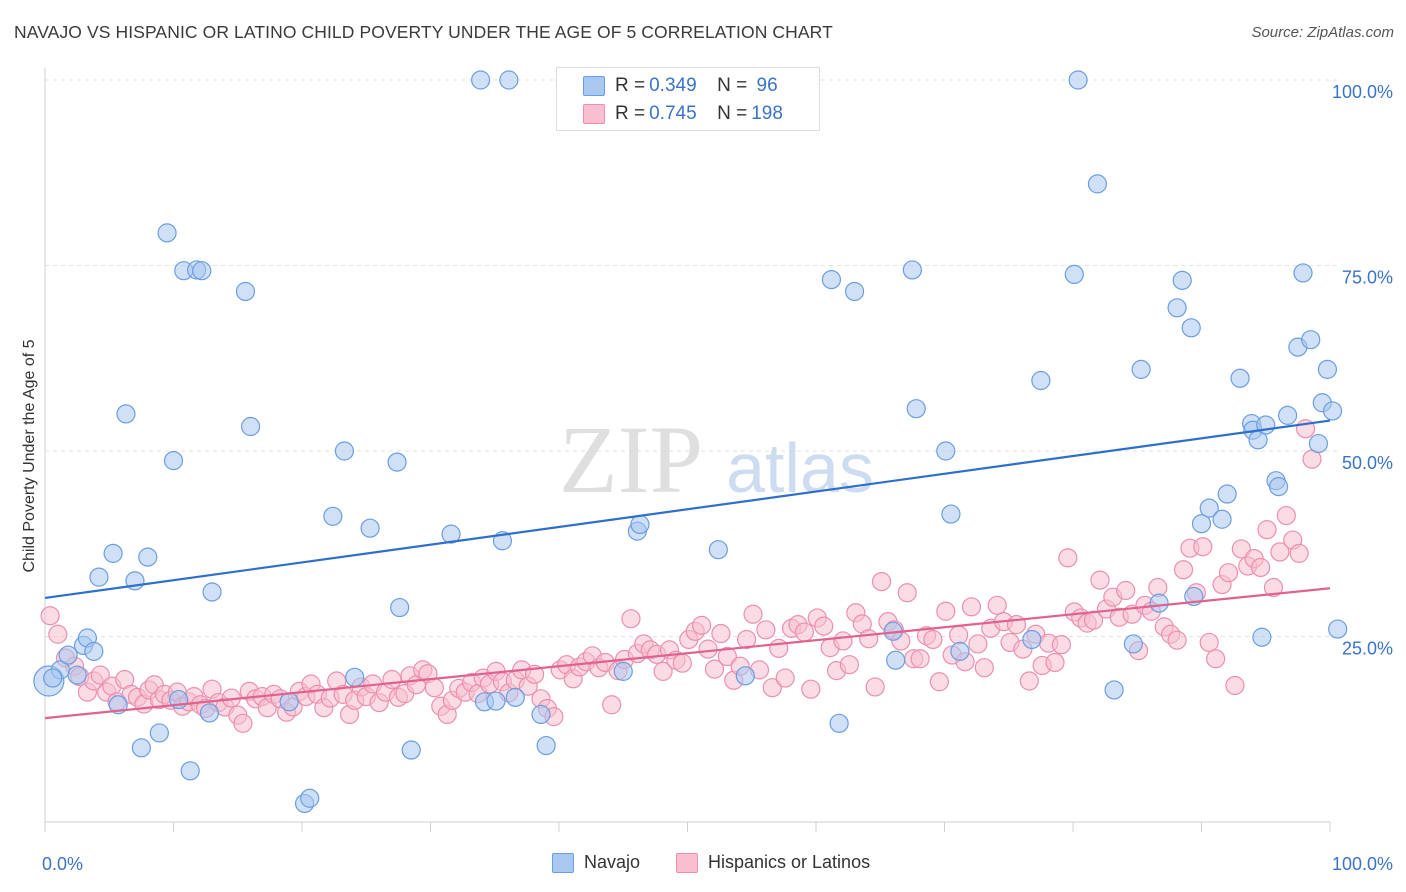 The width and height of the screenshot is (1406, 892). Describe the element at coordinates (680, 86) in the screenshot. I see `legend-row-navajo: R = 0.349 N = 96` at that location.